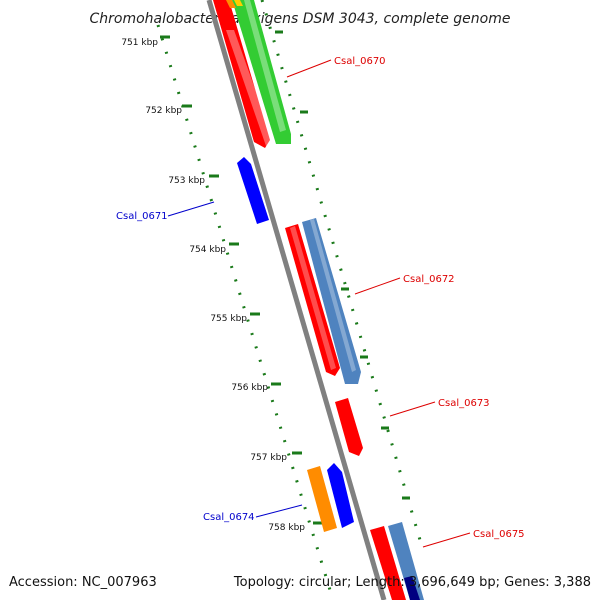  I want to click on gene-label: Csal_0675, so click(499, 534).